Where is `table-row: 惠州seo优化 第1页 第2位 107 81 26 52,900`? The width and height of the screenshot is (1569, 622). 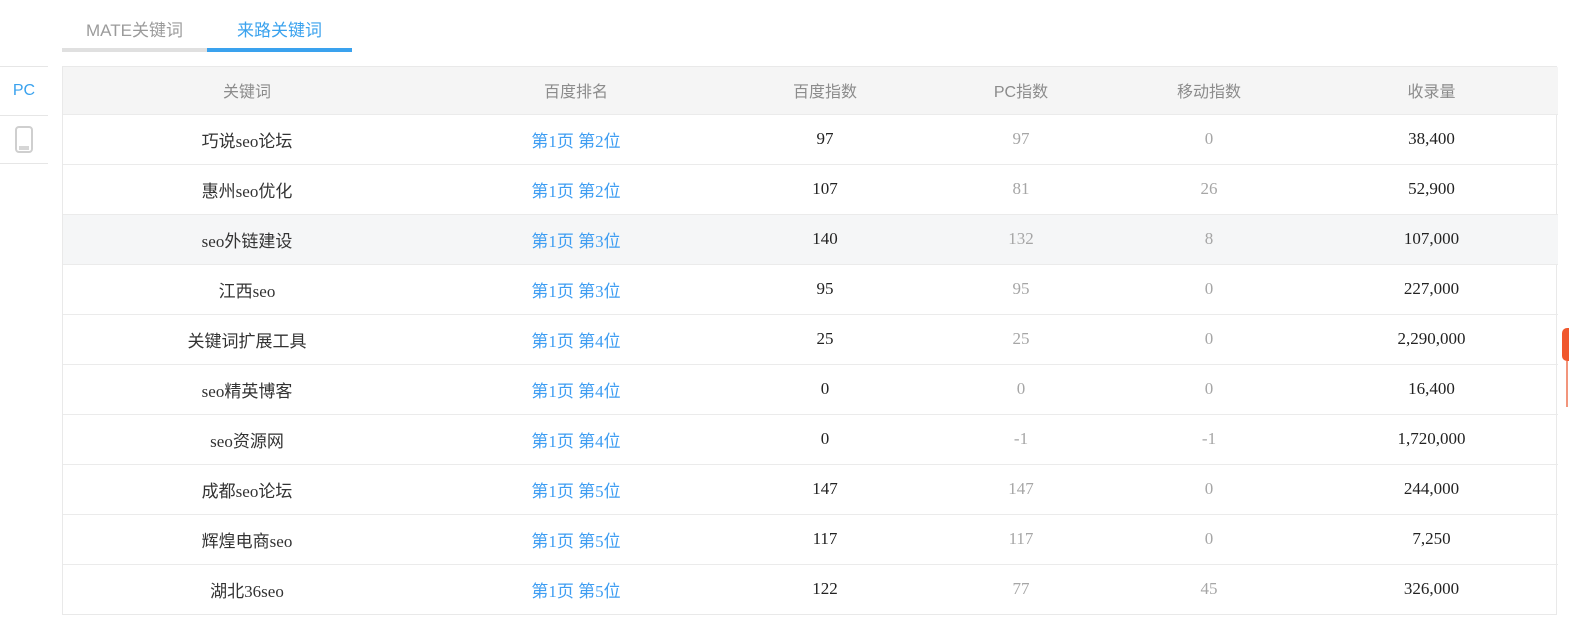
table-row: 惠州seo优化 第1页 第2位 107 81 26 52,900 is located at coordinates (810, 188).